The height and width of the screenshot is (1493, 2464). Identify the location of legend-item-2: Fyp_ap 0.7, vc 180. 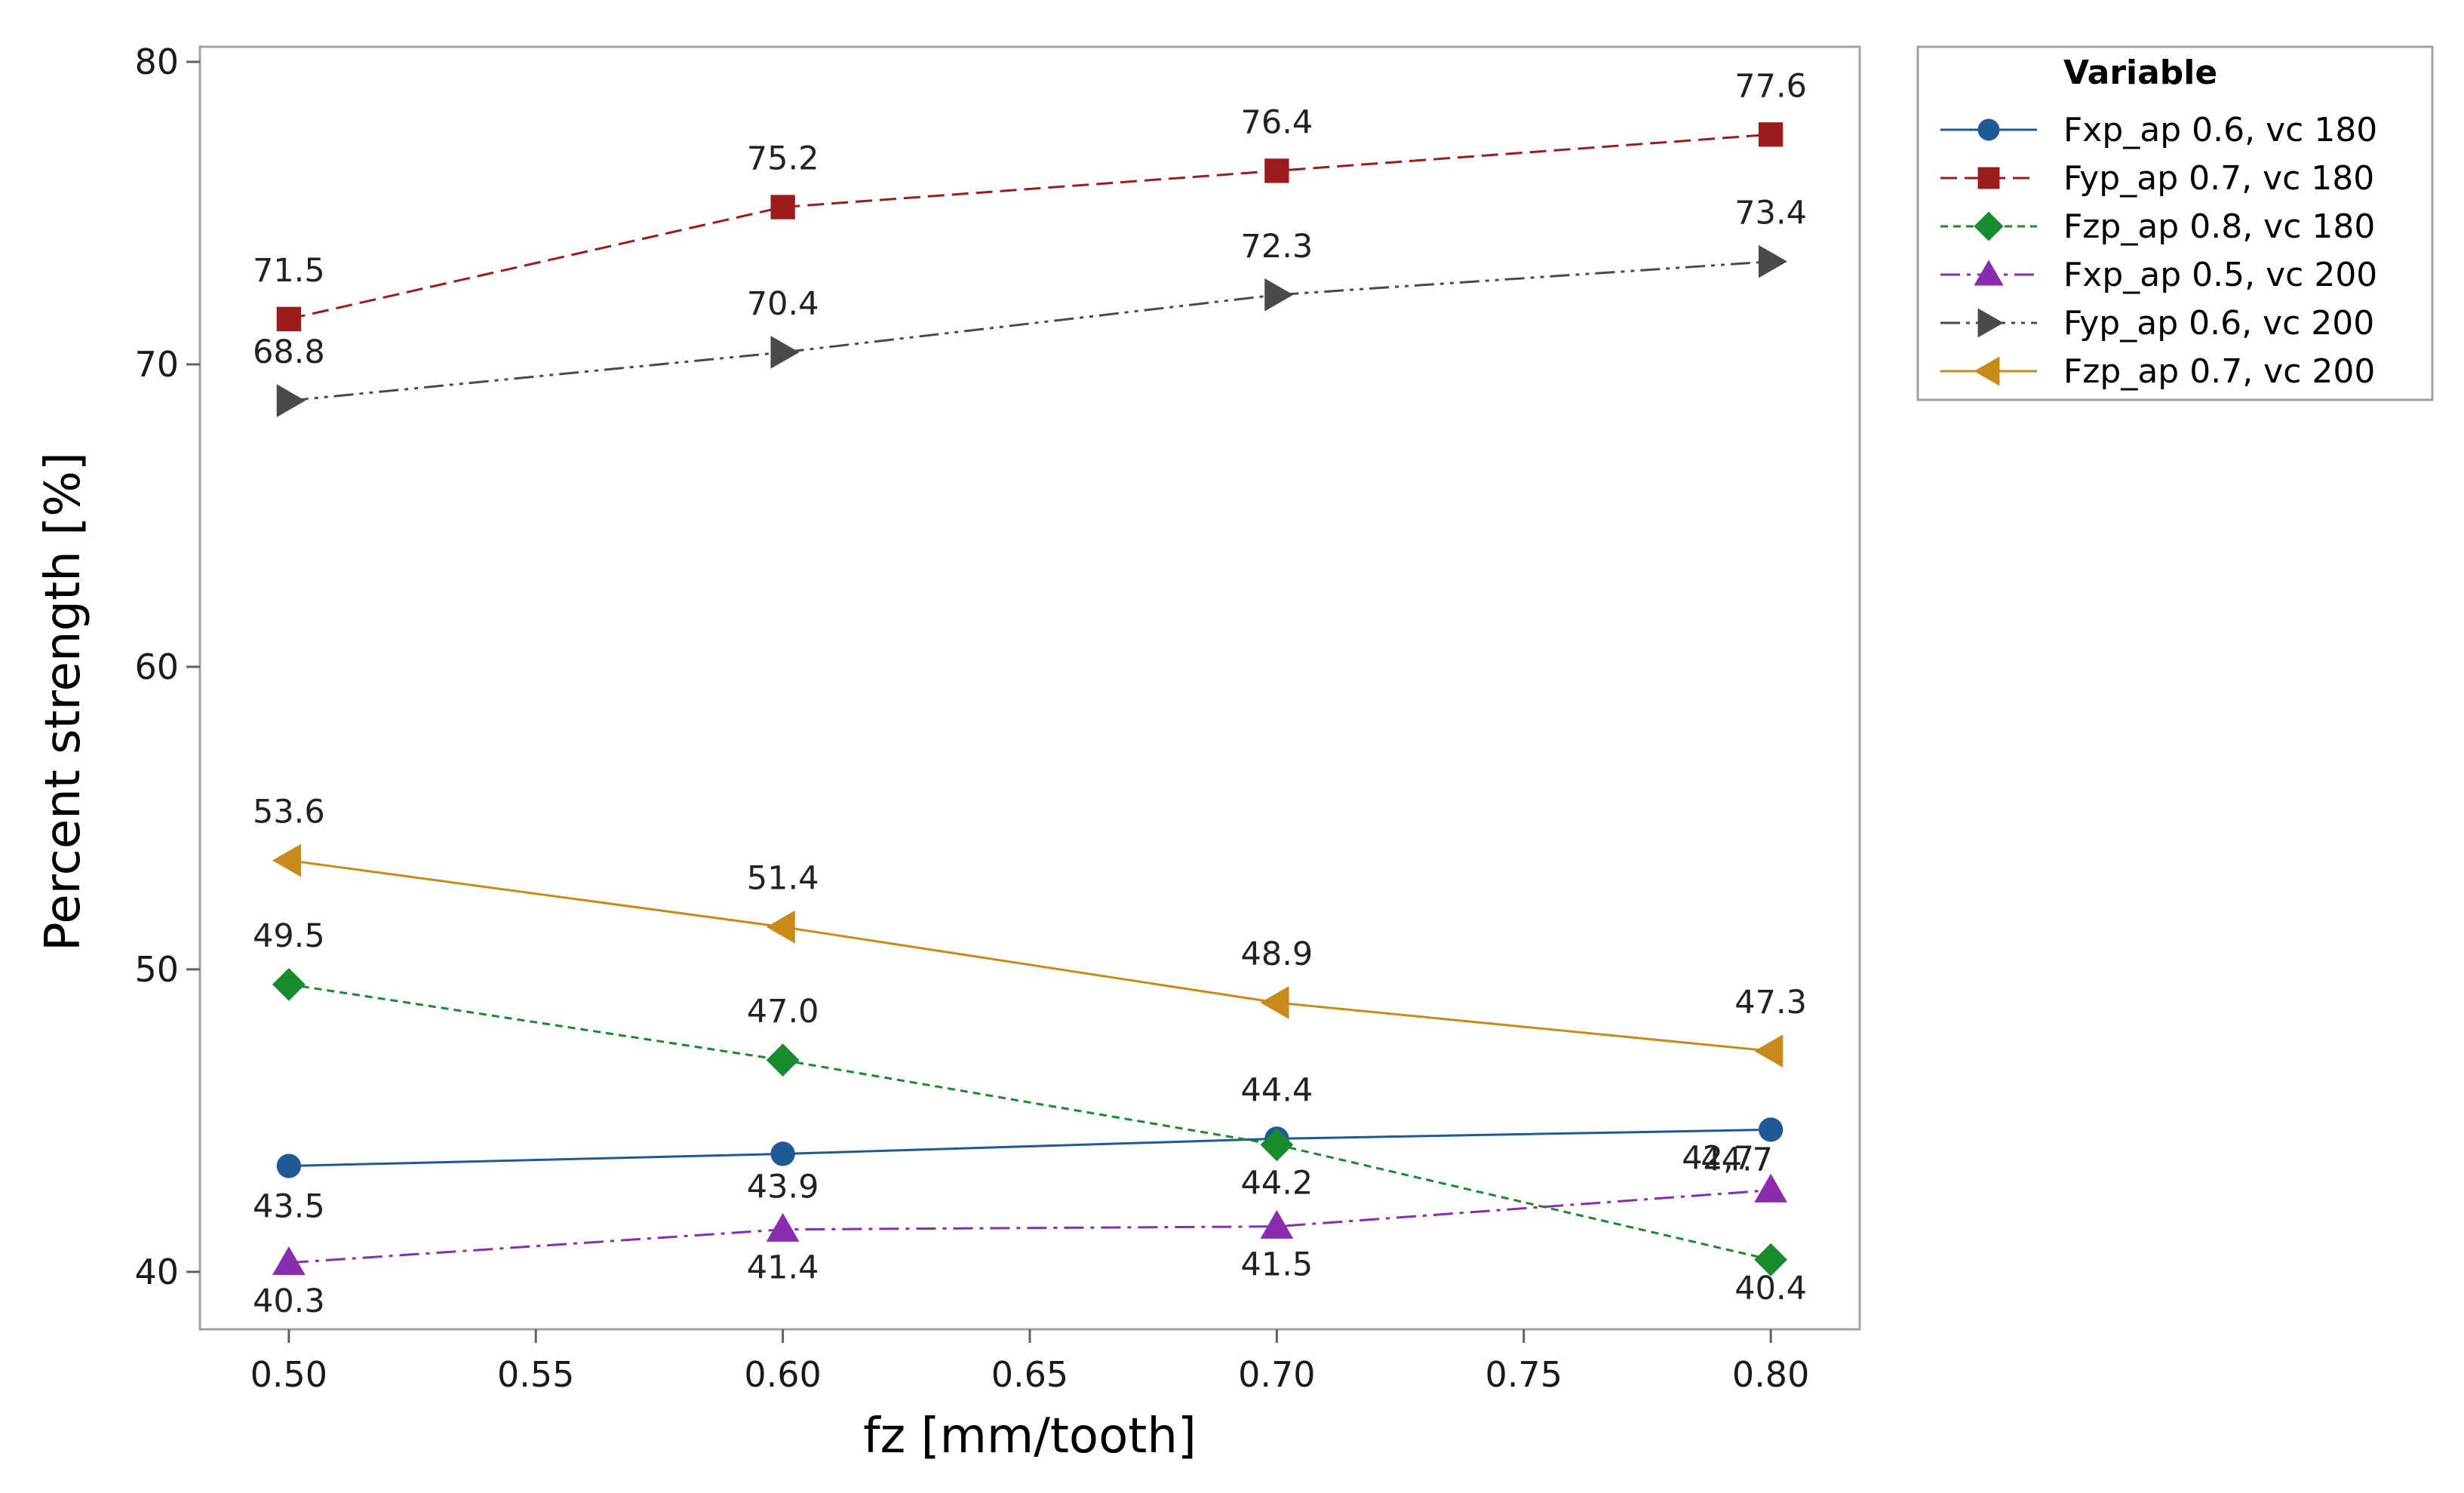
(2157, 178).